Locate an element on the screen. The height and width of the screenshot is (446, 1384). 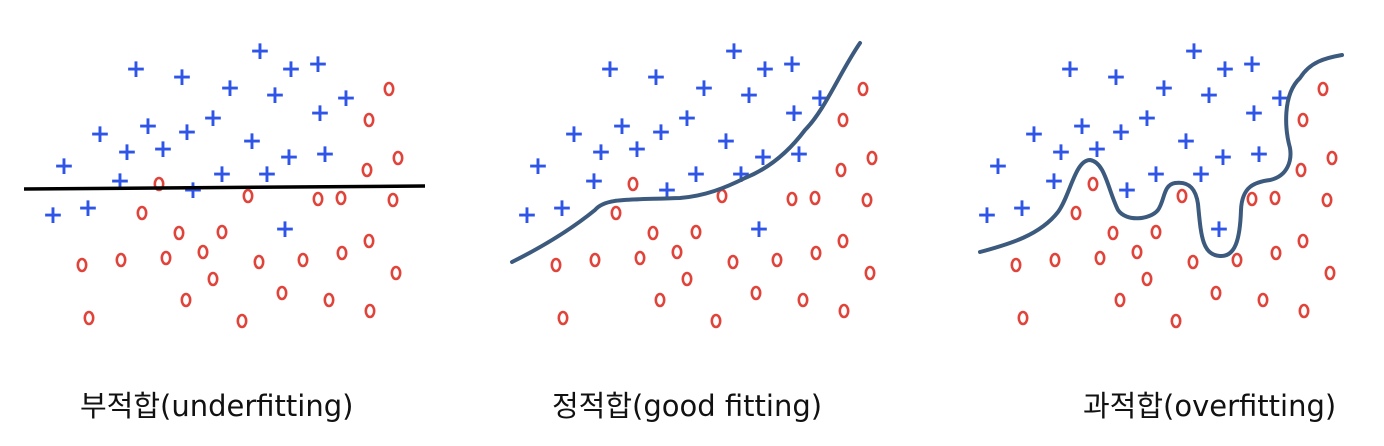
overfitting-caption: 과적합(overfitting) is located at coordinates (1210, 406).